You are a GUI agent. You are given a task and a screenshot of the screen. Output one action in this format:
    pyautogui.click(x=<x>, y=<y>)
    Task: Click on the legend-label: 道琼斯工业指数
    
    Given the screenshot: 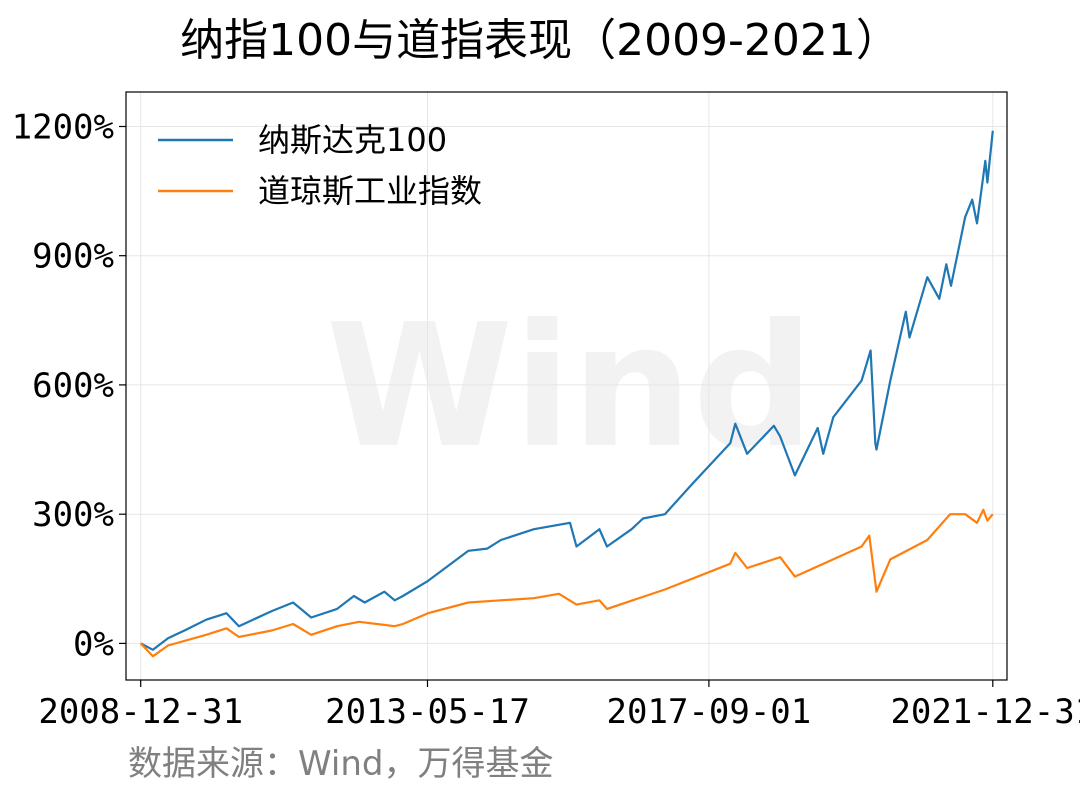 What is the action you would take?
    pyautogui.click(x=370, y=191)
    